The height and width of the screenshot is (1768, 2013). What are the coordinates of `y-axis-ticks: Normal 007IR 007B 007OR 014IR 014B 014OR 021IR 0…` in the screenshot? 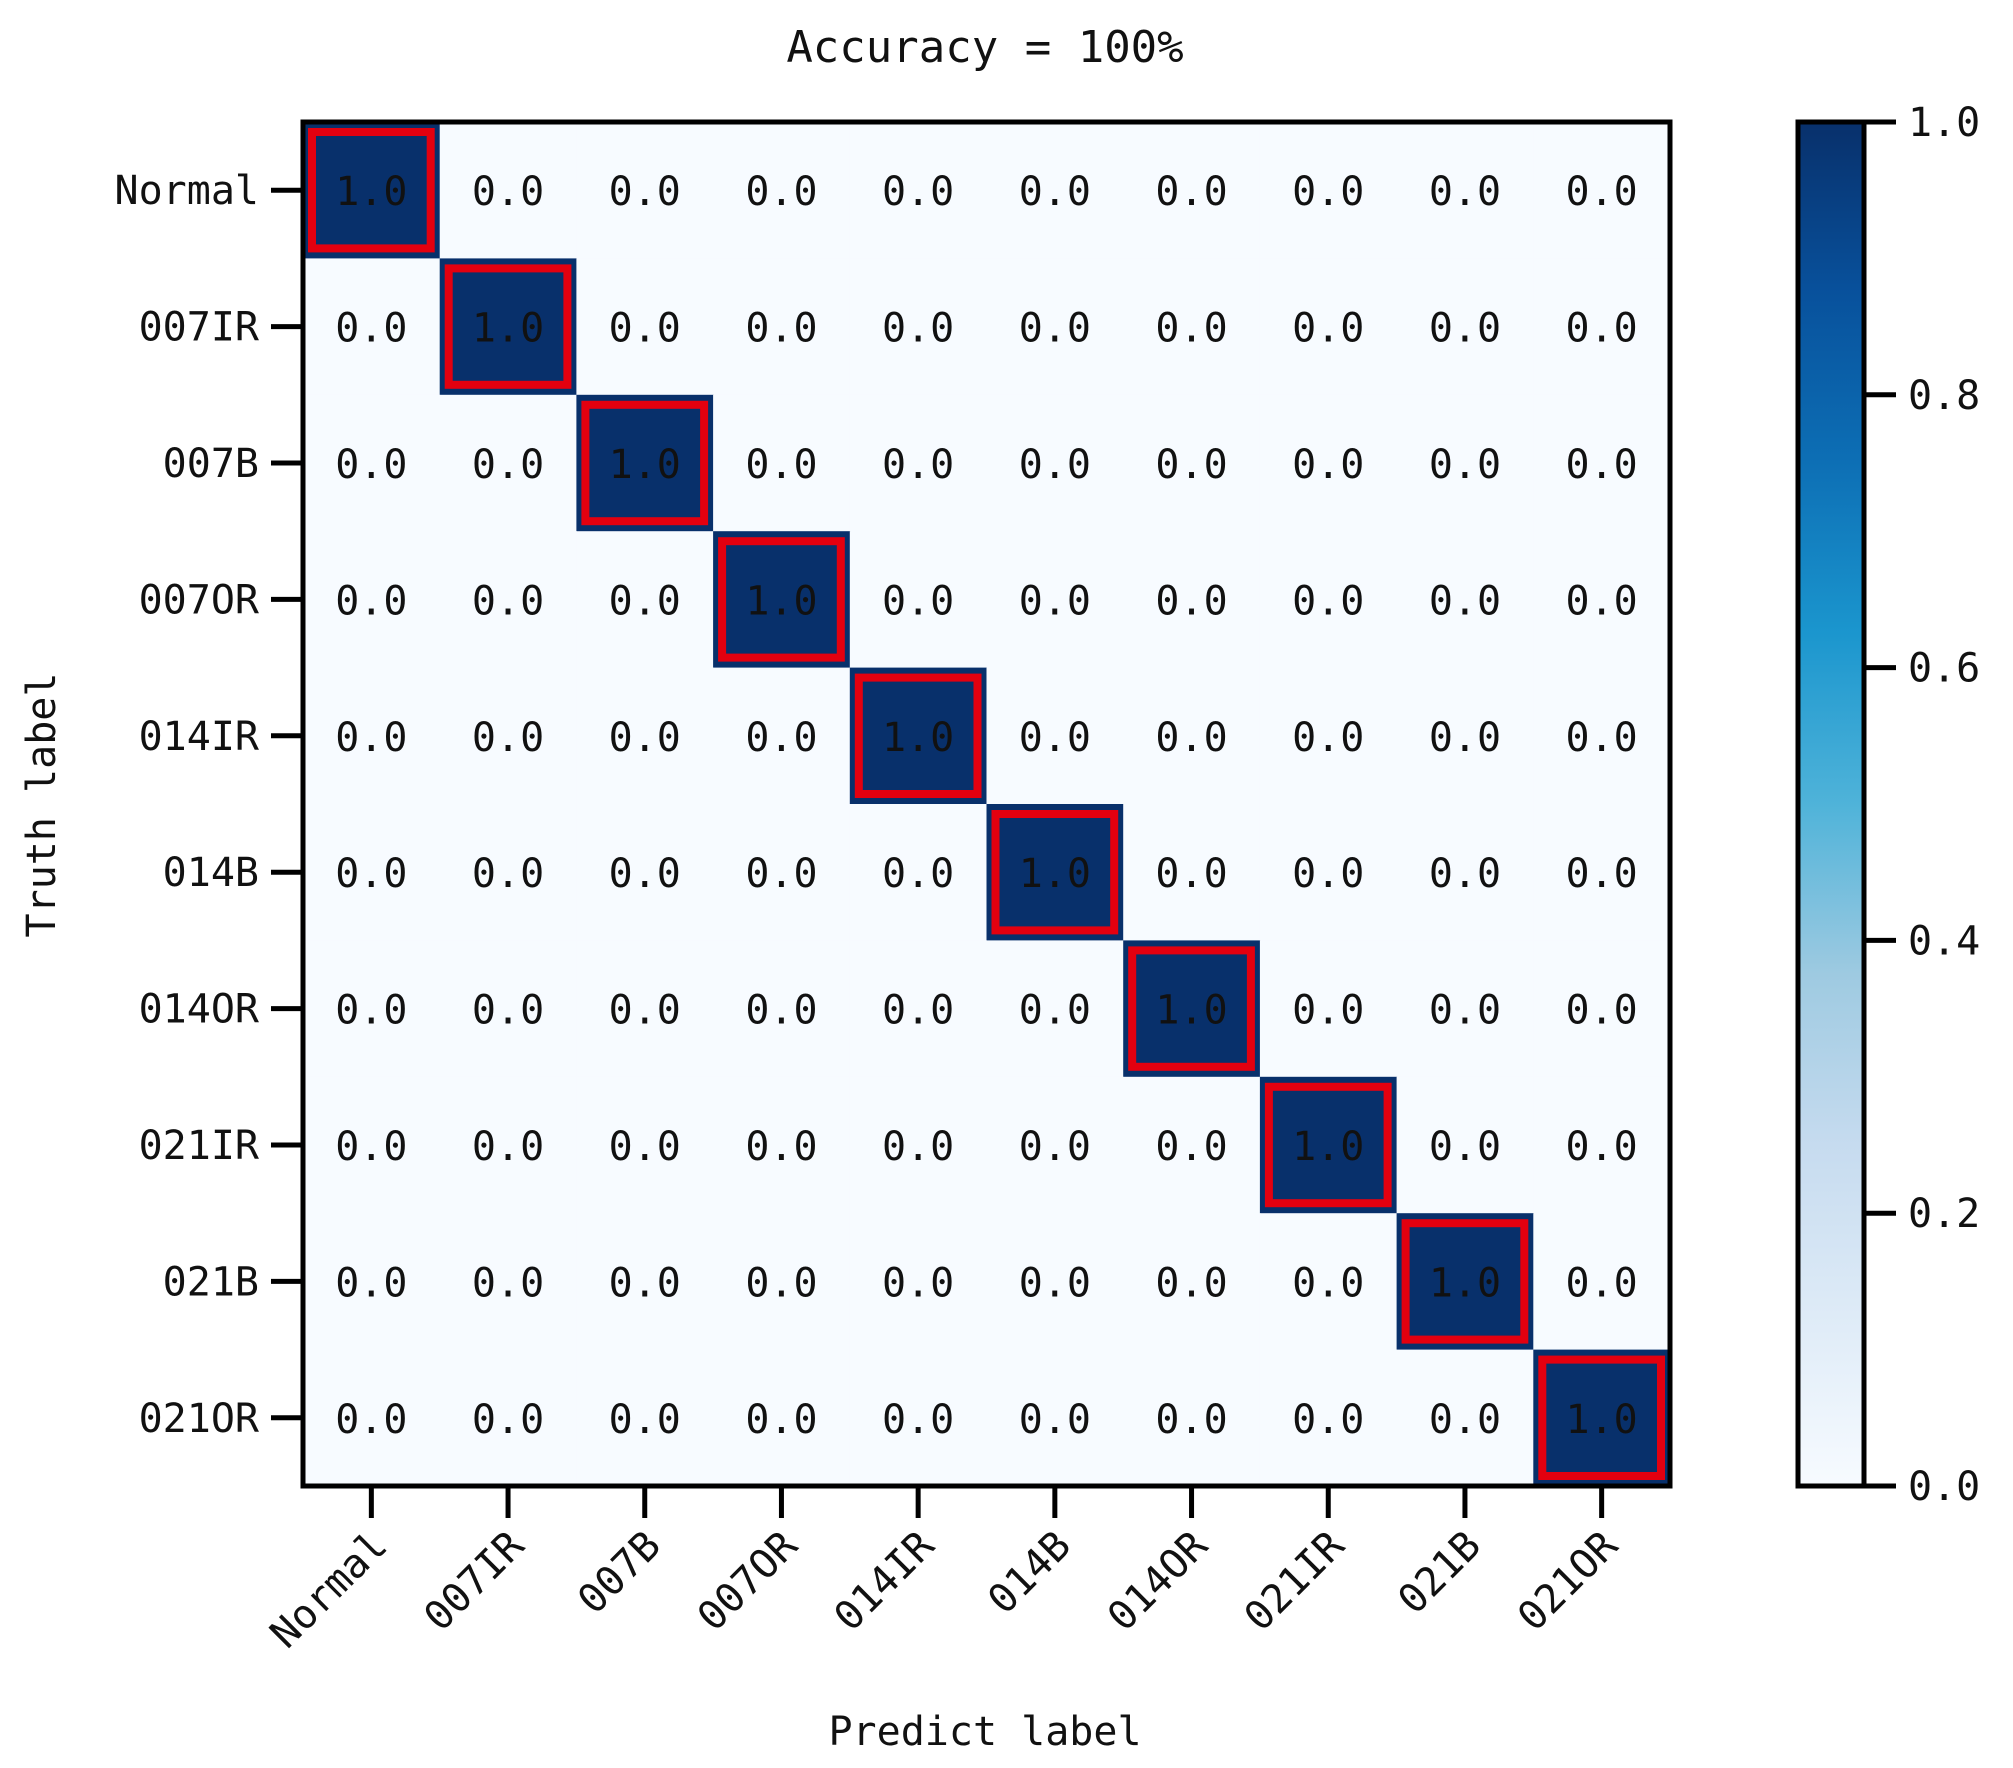 It's located at (209, 805).